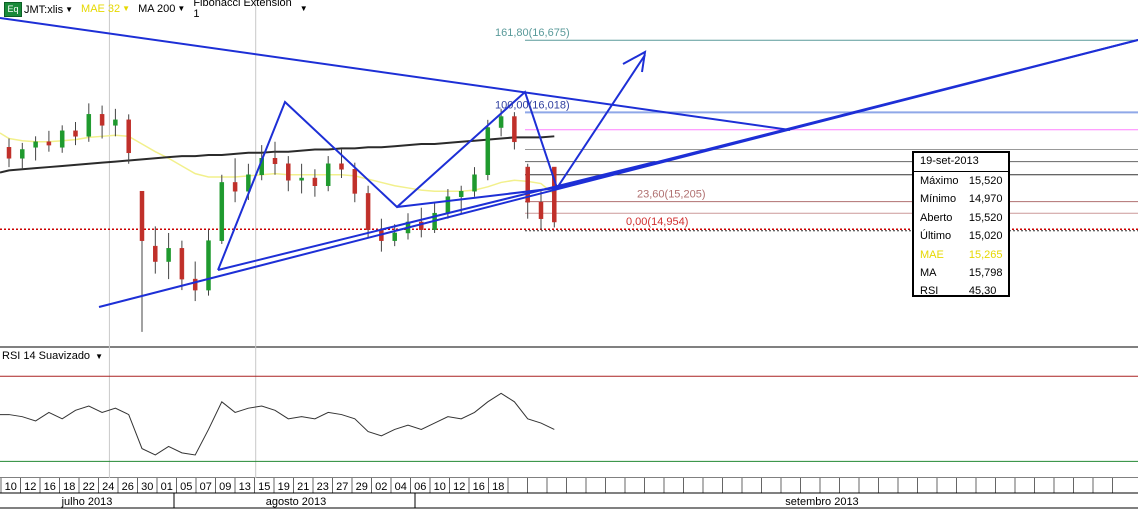  Describe the element at coordinates (671, 195) in the screenshot. I see `fib-label: 23,60(15,205)` at that location.